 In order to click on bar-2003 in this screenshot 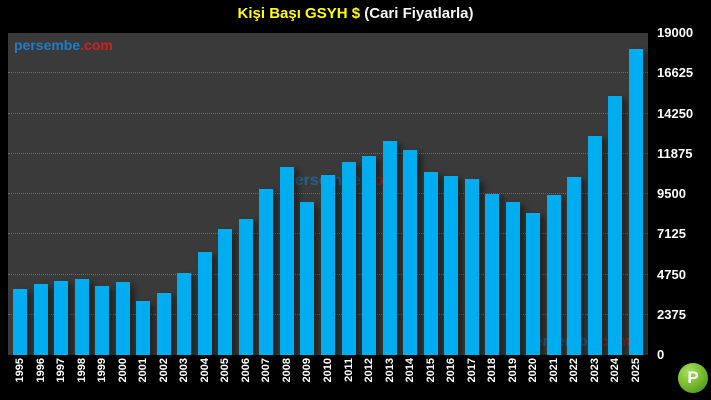, I will do `click(184, 314)`.